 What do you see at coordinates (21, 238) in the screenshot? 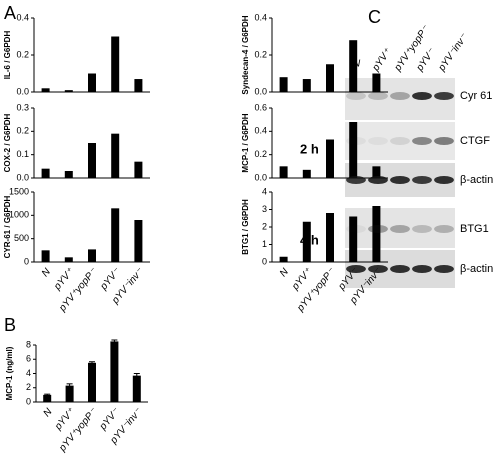
I see `y-tick-label: 500` at bounding box center [21, 238].